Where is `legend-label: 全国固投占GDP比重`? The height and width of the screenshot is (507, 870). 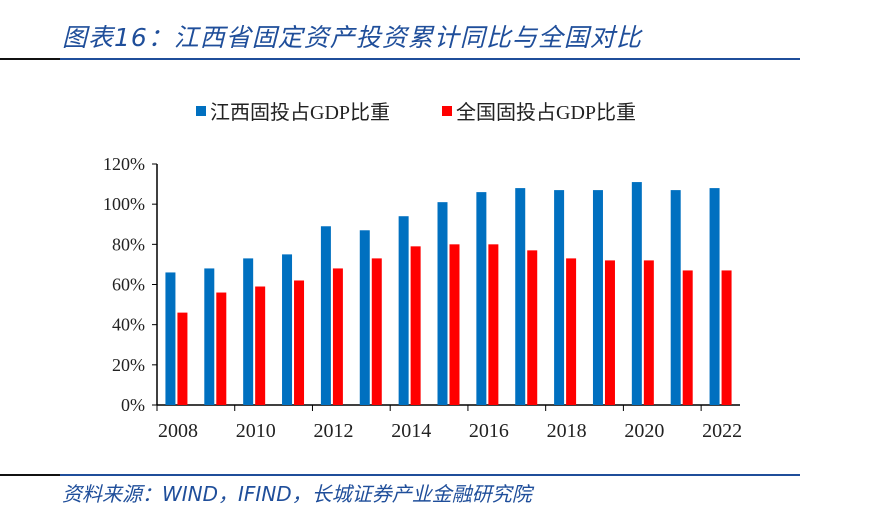
legend-label: 全国固投占GDP比重 is located at coordinates (546, 112).